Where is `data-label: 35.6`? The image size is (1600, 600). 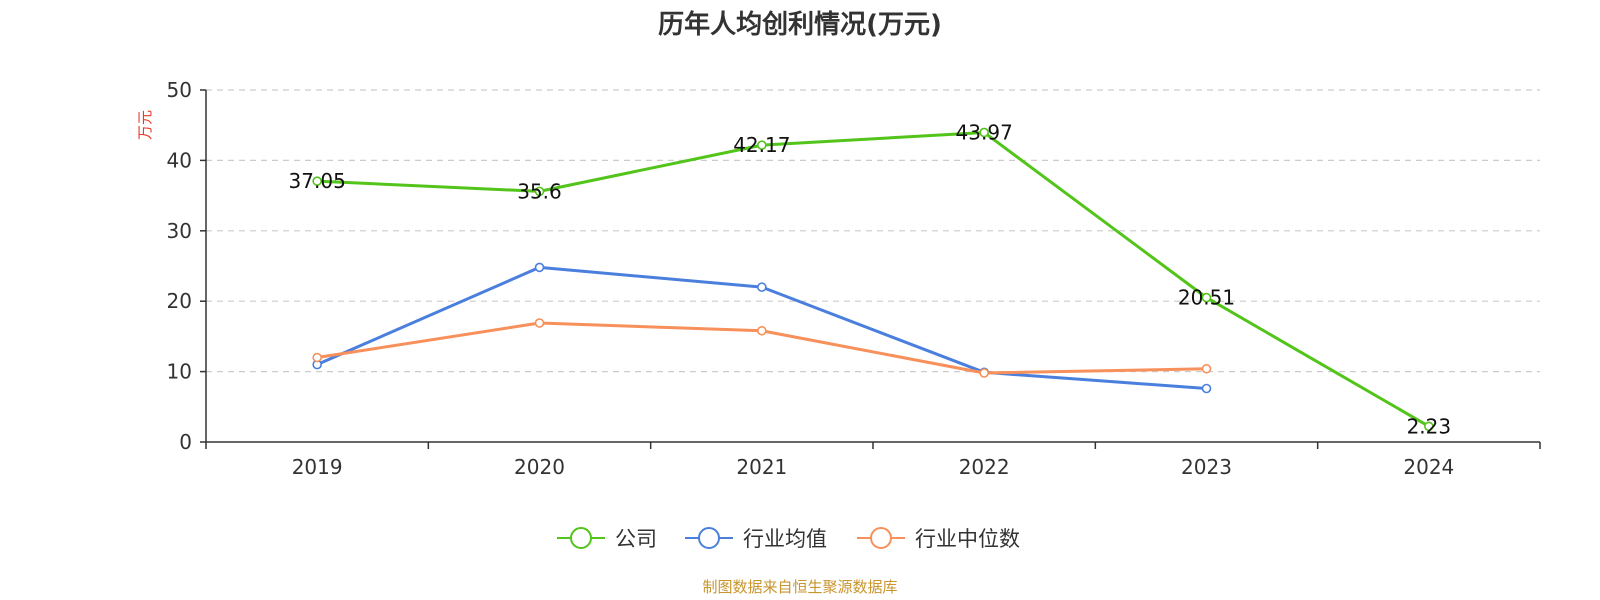
data-label: 35.6 is located at coordinates (539, 191).